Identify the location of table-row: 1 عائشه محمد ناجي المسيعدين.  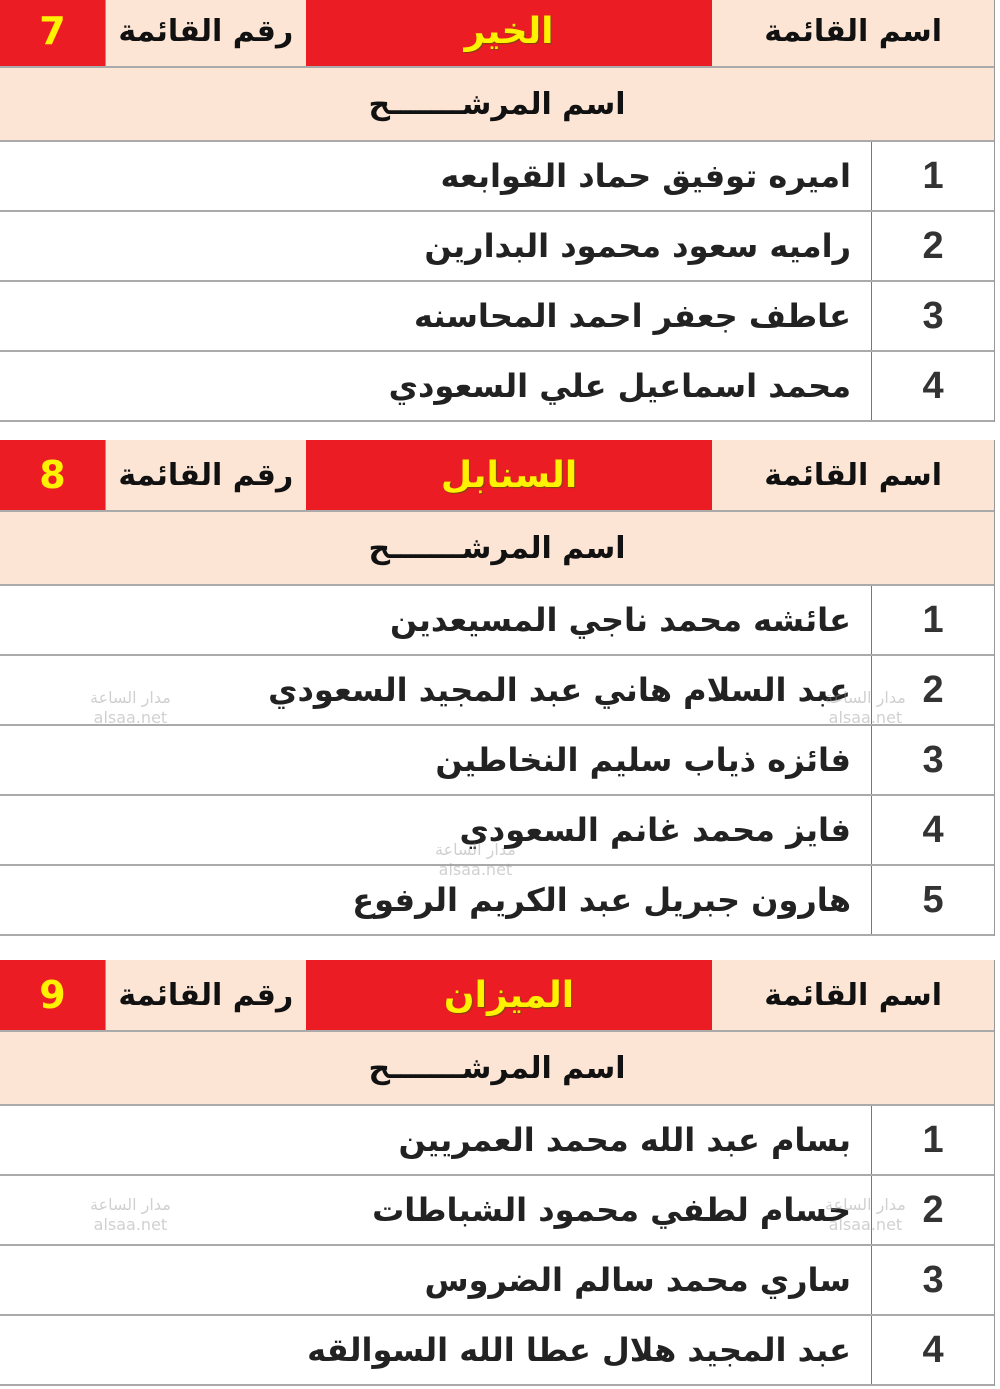
(497, 621).